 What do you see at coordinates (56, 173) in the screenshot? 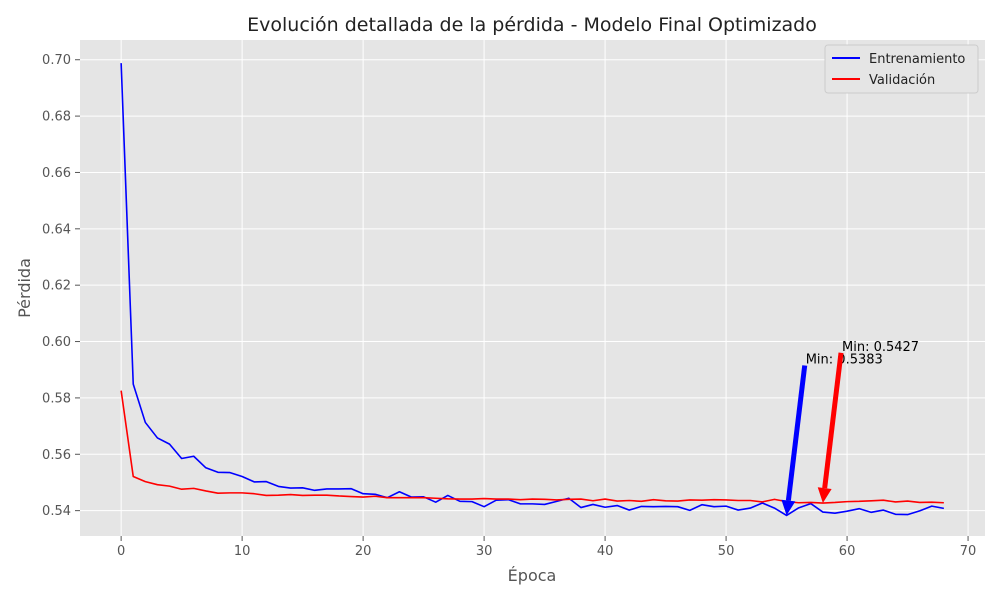
I see `y-tick-label: 0.66` at bounding box center [56, 173].